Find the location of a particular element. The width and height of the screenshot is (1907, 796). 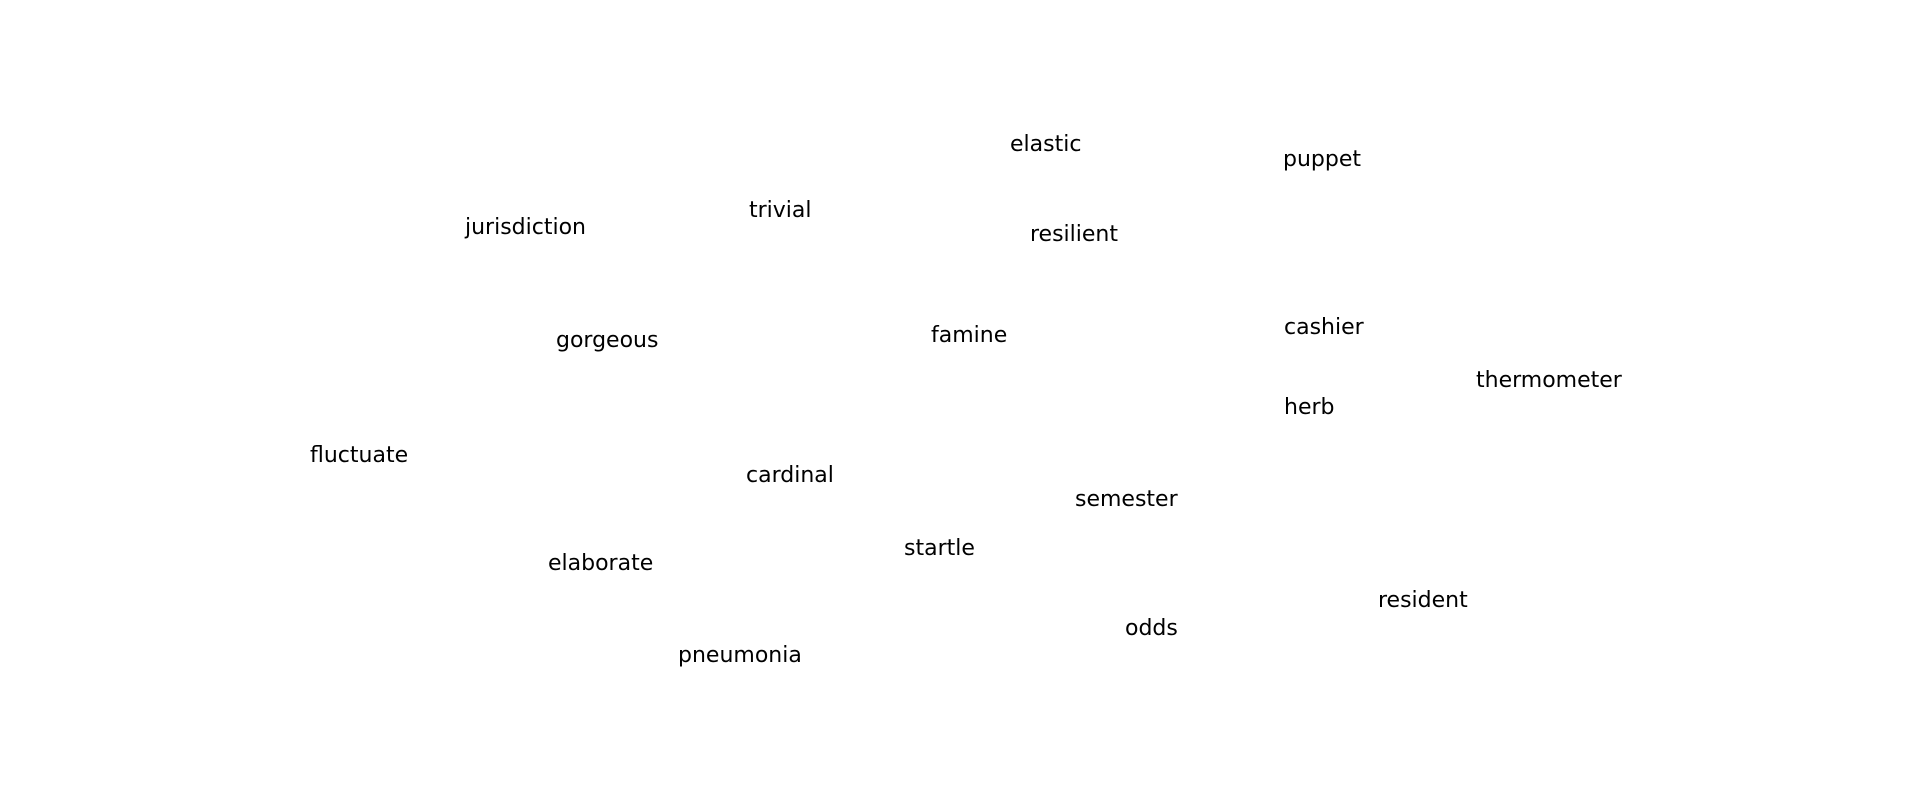

word-elaborate: elaborate is located at coordinates (601, 563).